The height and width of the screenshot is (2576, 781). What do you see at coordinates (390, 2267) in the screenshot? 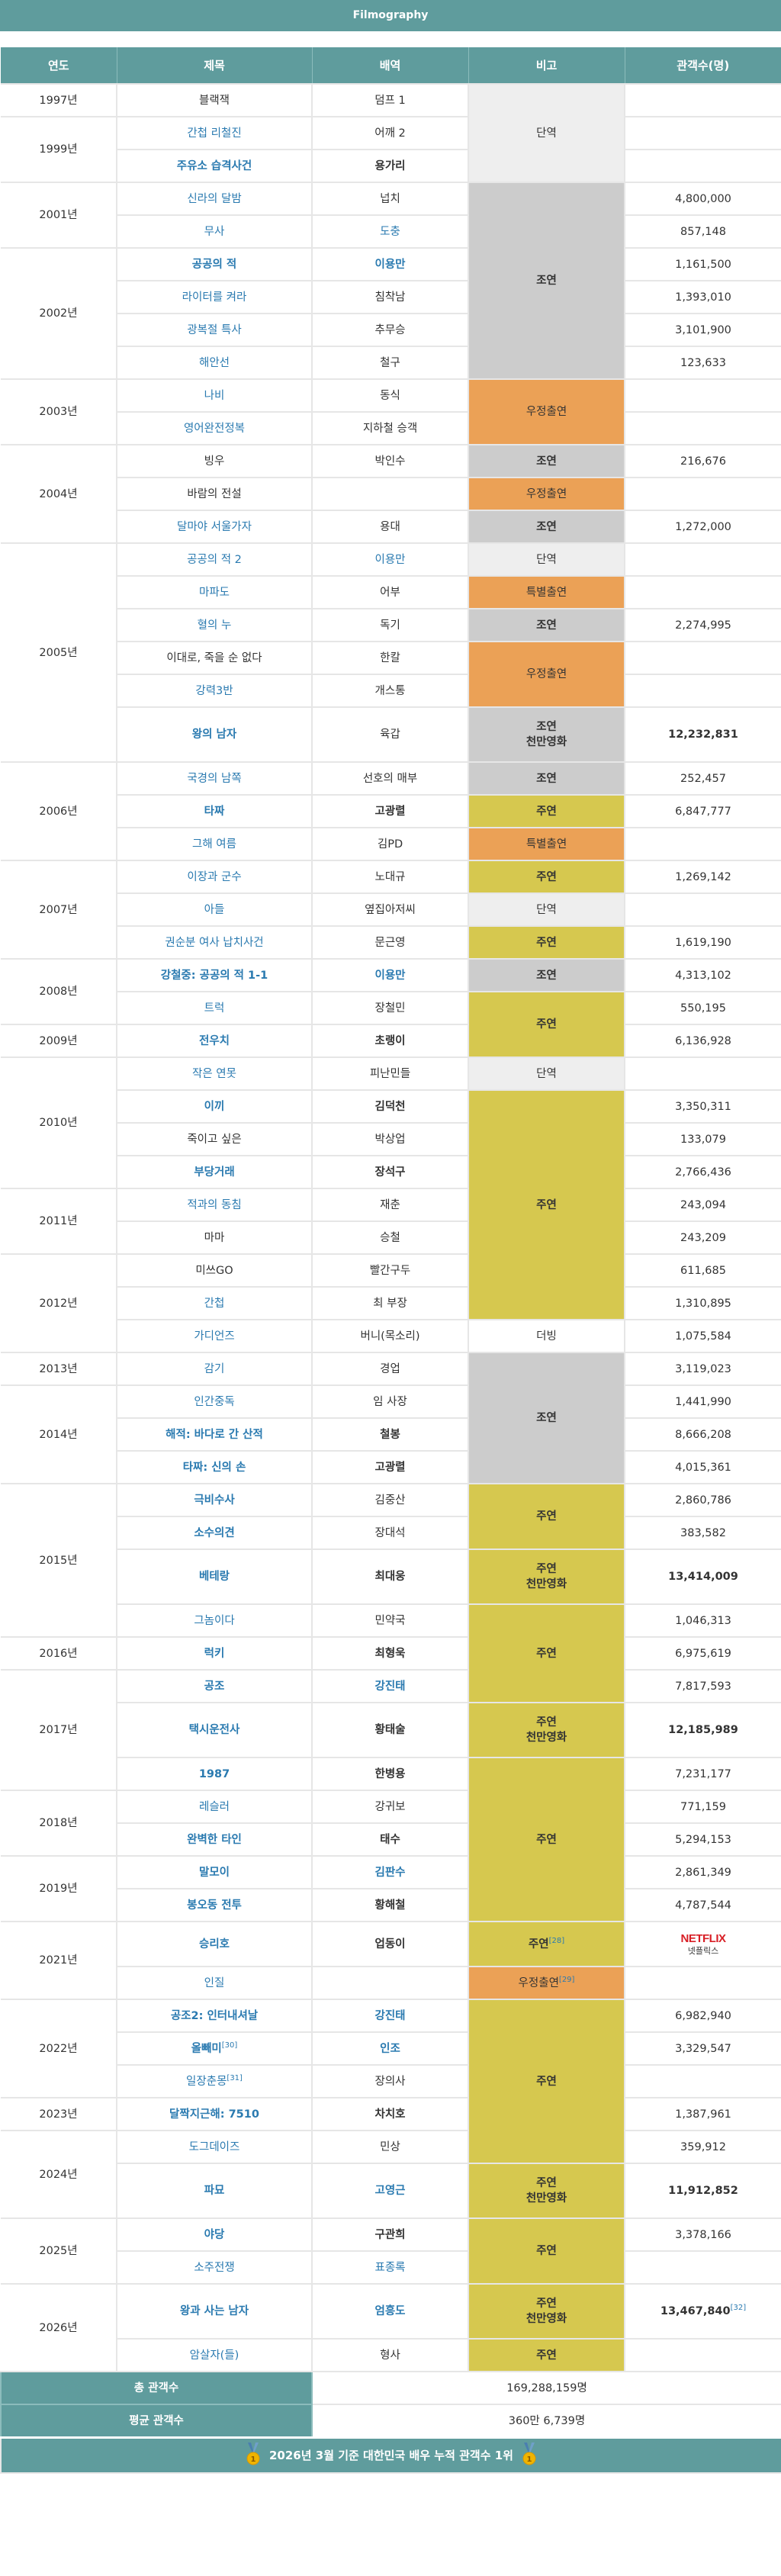
I see `role-link: 표종록` at bounding box center [390, 2267].